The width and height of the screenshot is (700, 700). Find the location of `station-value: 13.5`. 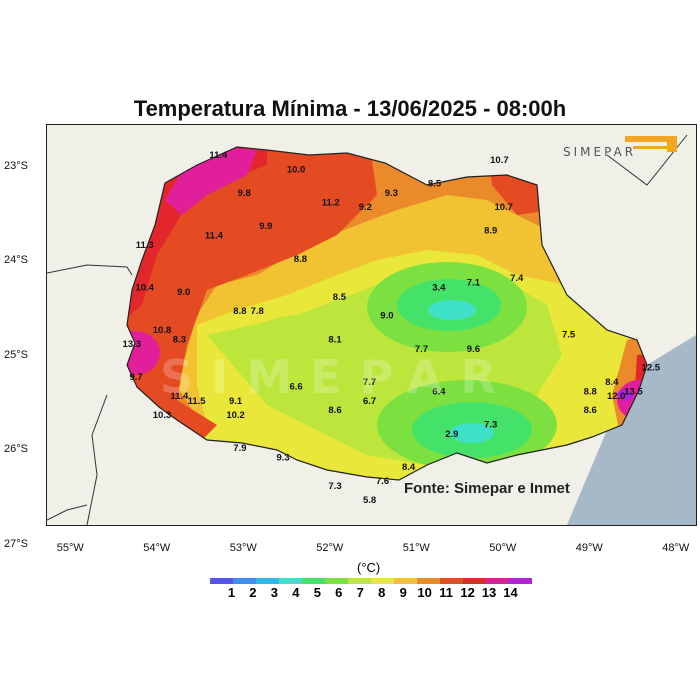

station-value: 13.5 is located at coordinates (633, 391).